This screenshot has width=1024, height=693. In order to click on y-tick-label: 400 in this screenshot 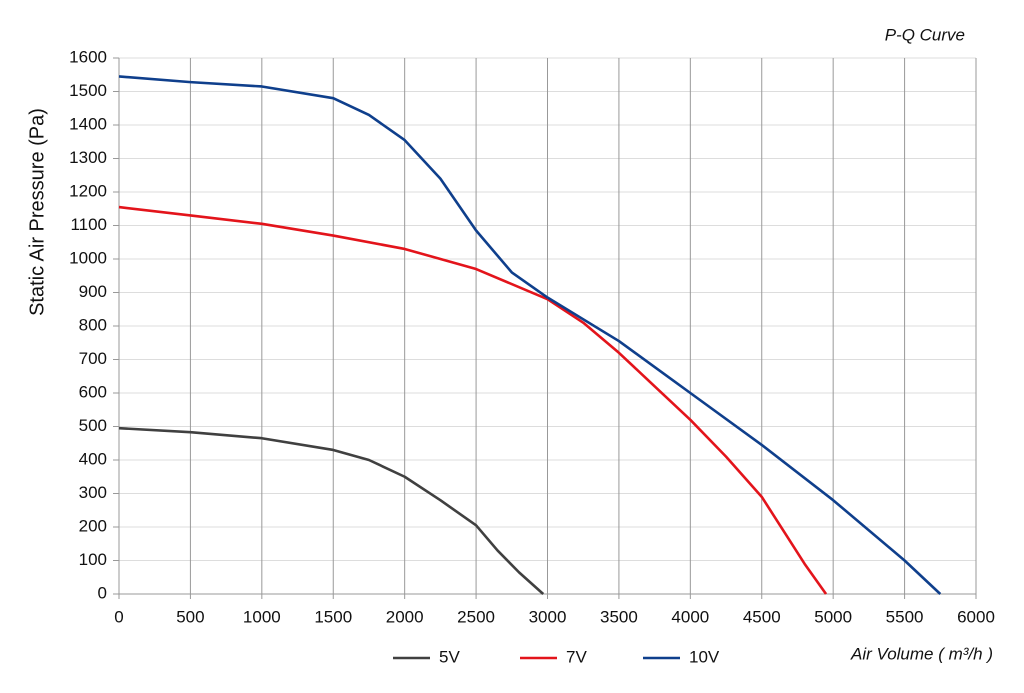, I will do `click(93, 458)`.